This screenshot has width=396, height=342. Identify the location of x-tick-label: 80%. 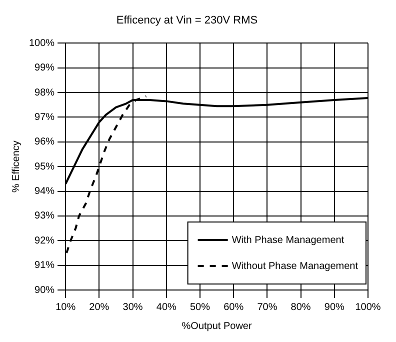
(300, 307).